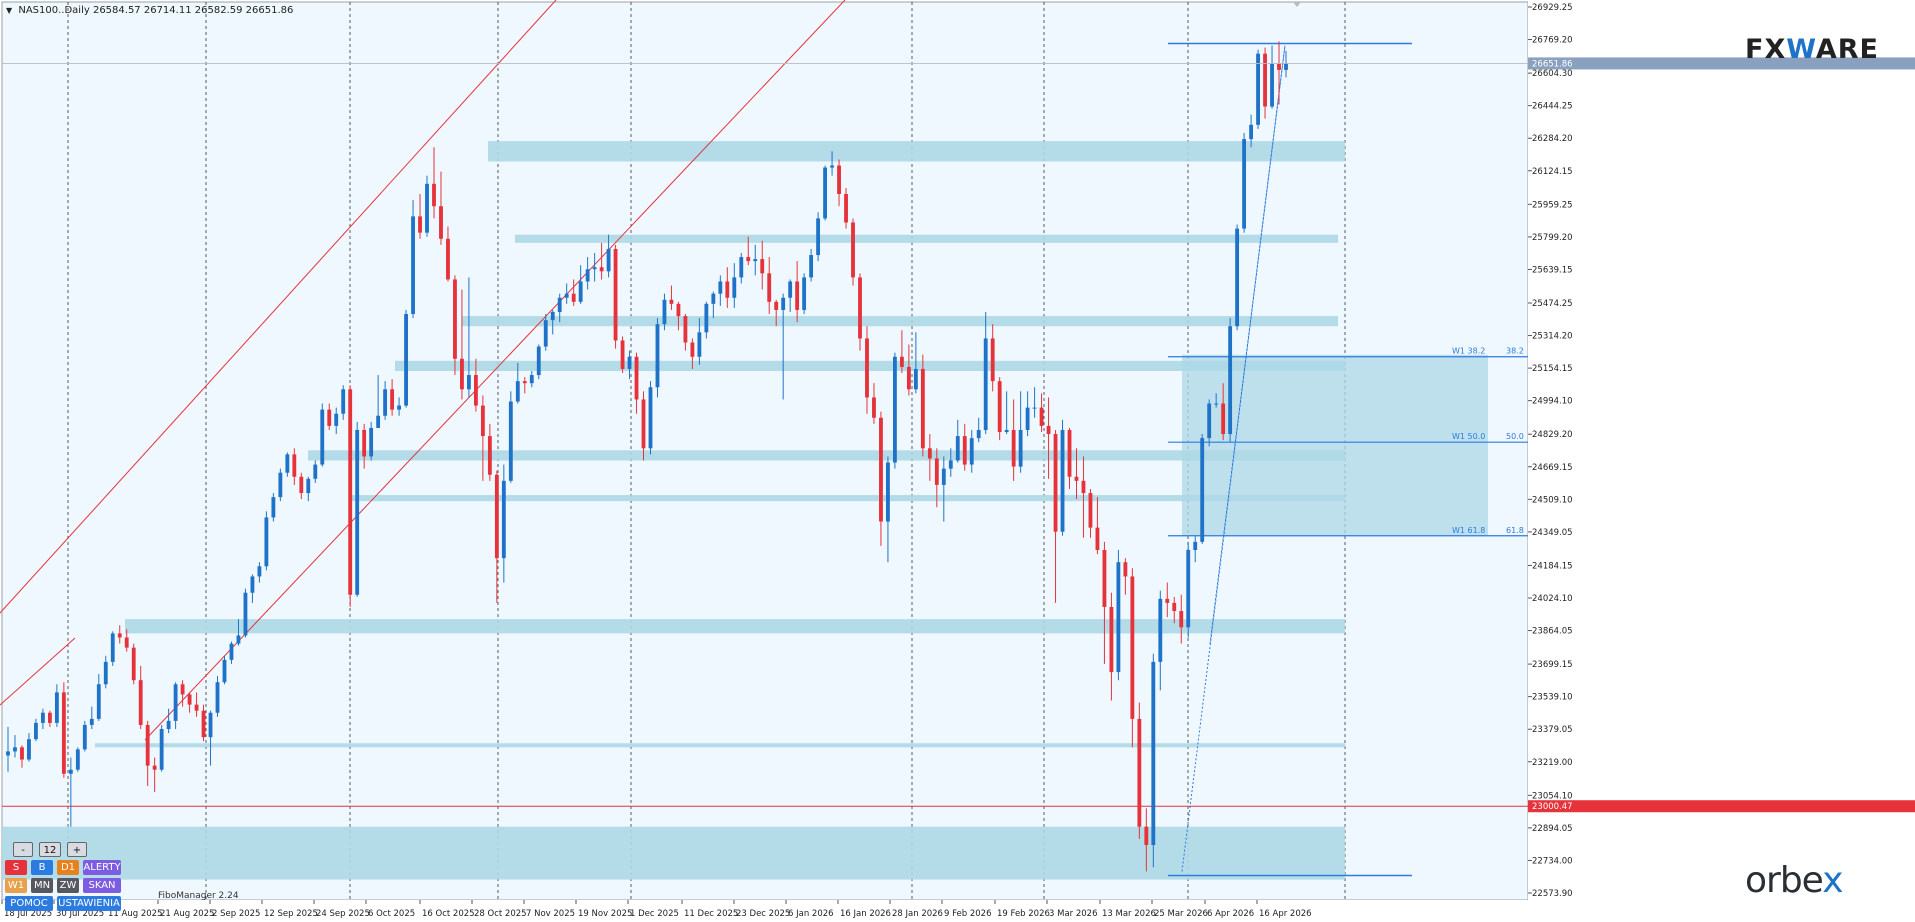 This screenshot has height=922, width=1915. I want to click on fib-ratio: 38.2, so click(1515, 351).